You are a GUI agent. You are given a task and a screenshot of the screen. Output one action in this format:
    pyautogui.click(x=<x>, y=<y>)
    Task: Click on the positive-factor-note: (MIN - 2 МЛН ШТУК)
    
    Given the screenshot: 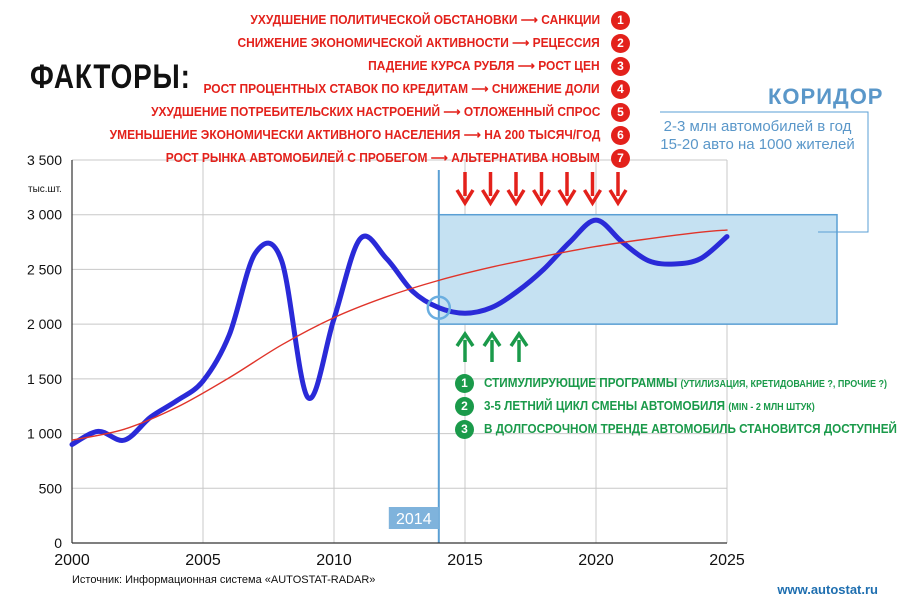 What is the action you would take?
    pyautogui.click(x=771, y=407)
    